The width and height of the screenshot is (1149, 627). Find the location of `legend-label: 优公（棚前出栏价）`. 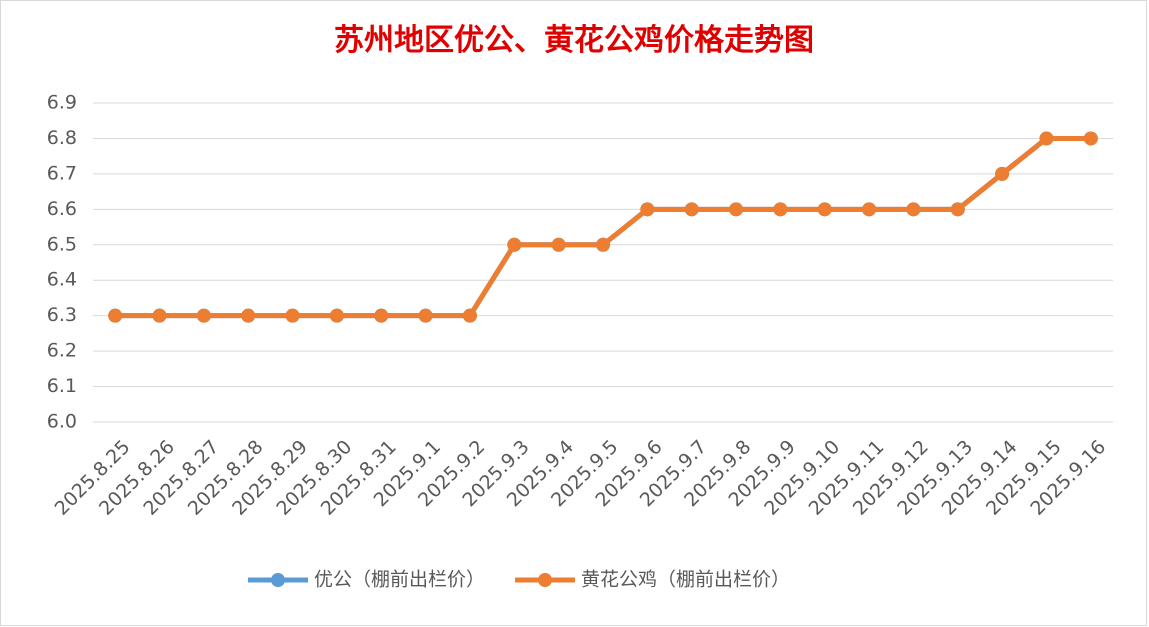

legend-label: 优公（棚前出栏价） is located at coordinates (399, 580).